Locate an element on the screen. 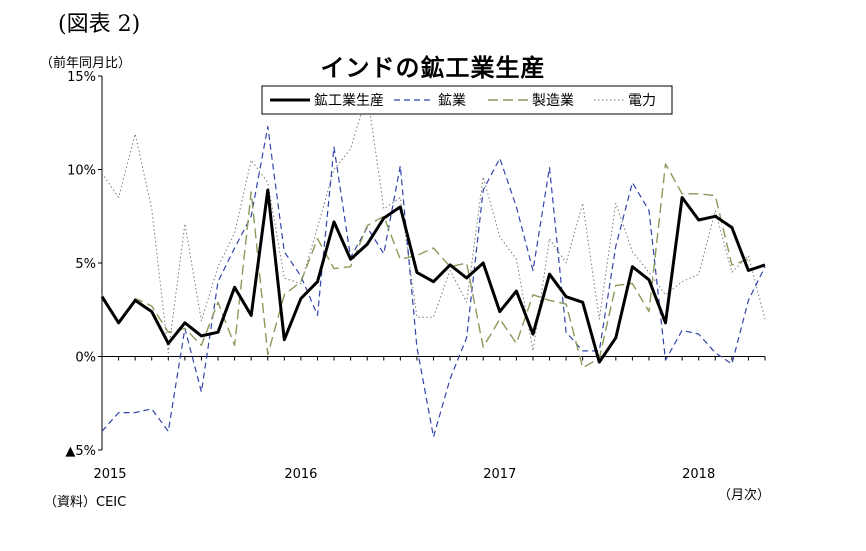 This screenshot has width=866, height=551. x-unit-label: （月次） is located at coordinates (744, 495).